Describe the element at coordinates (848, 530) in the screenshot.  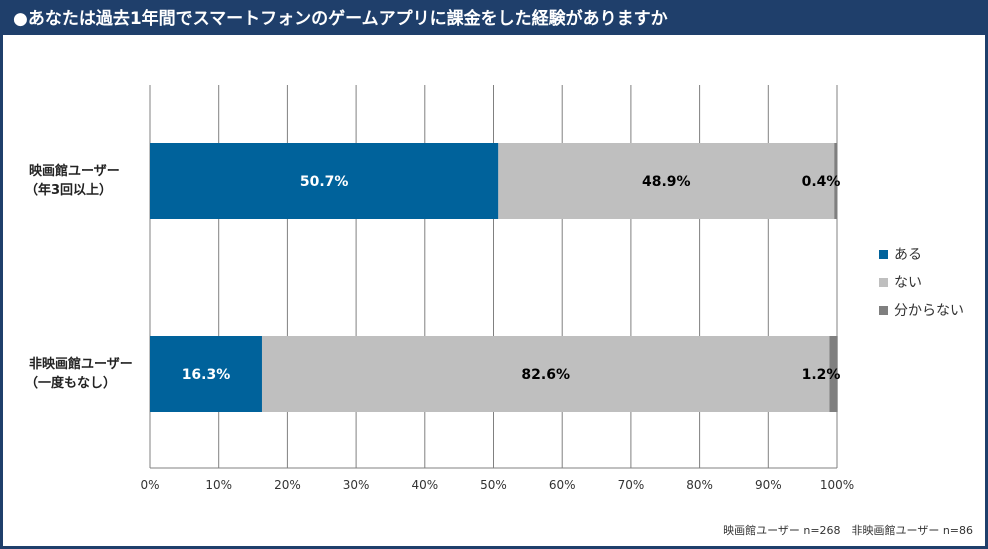
I see `sample-size-note: 映画館ユーザー n=268 非映画館ユーザー n=86` at that location.